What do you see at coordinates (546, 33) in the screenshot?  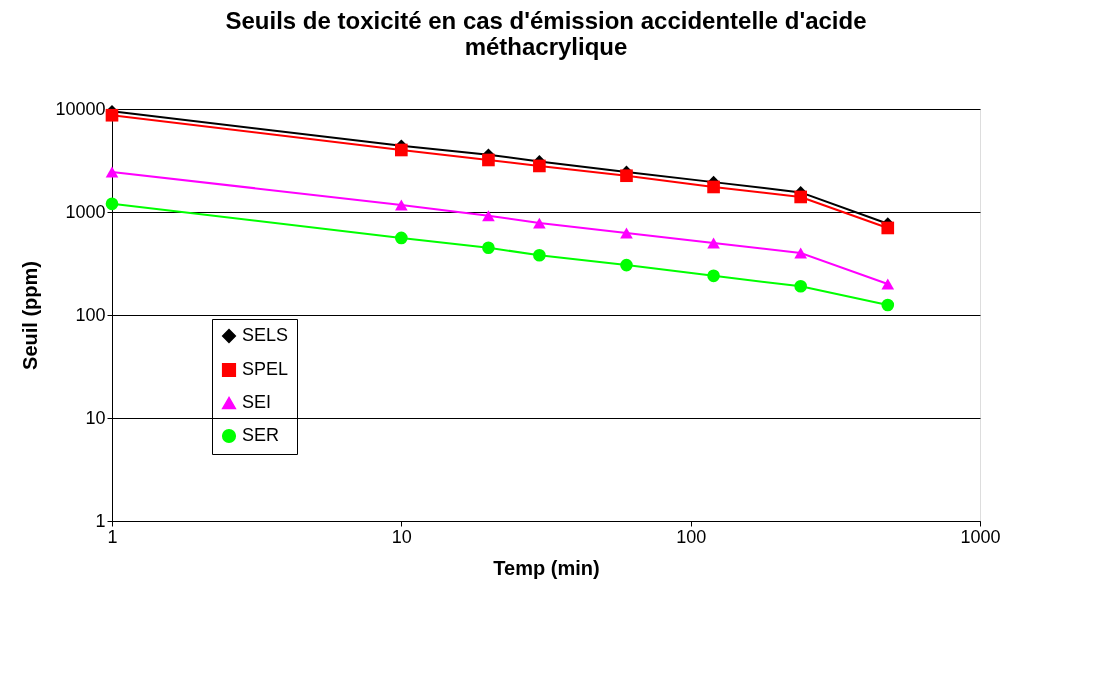 I see `chart-title: Seuils de toxicité en cas d'émission accidentelle d'acide méthacrylique` at bounding box center [546, 33].